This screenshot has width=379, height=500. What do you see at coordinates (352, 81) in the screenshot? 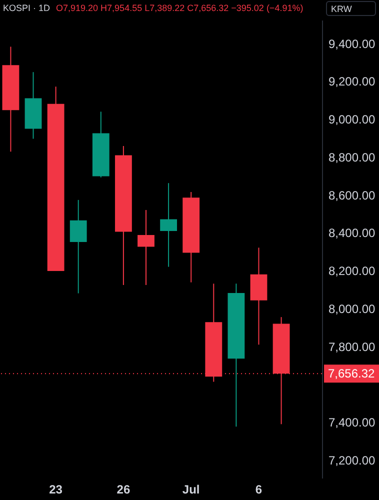
I see `y-tick-label: 9,200.00` at bounding box center [352, 81].